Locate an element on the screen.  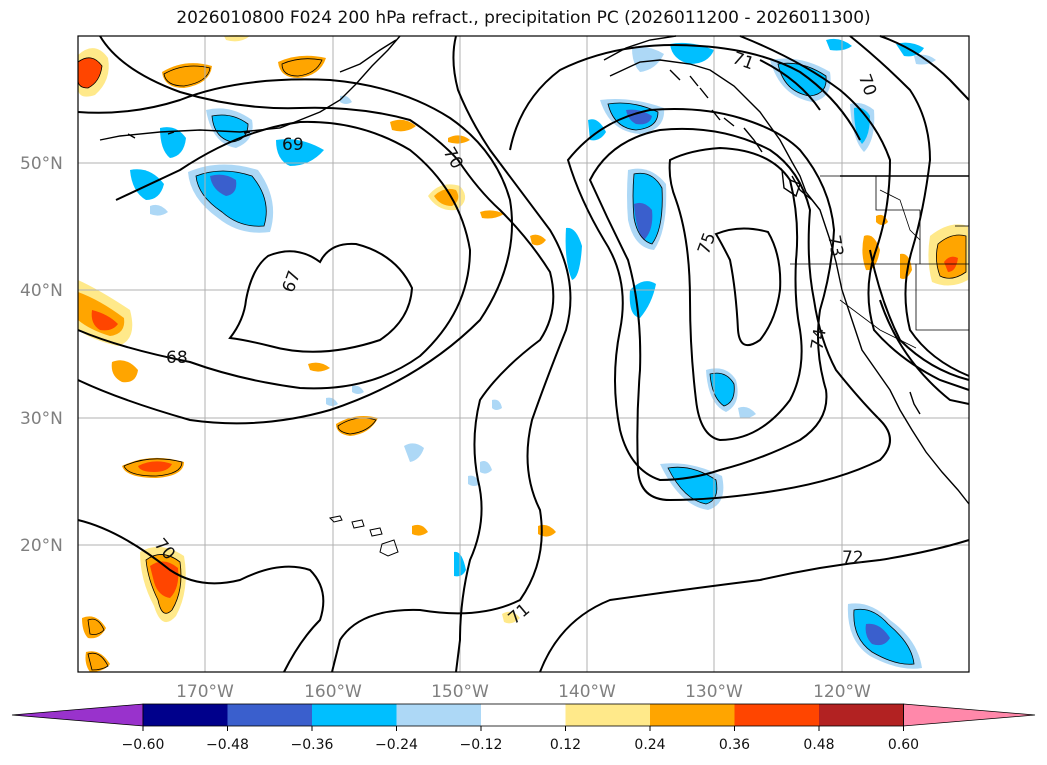
lon-label-130w: 130°W is located at coordinates (714, 692).